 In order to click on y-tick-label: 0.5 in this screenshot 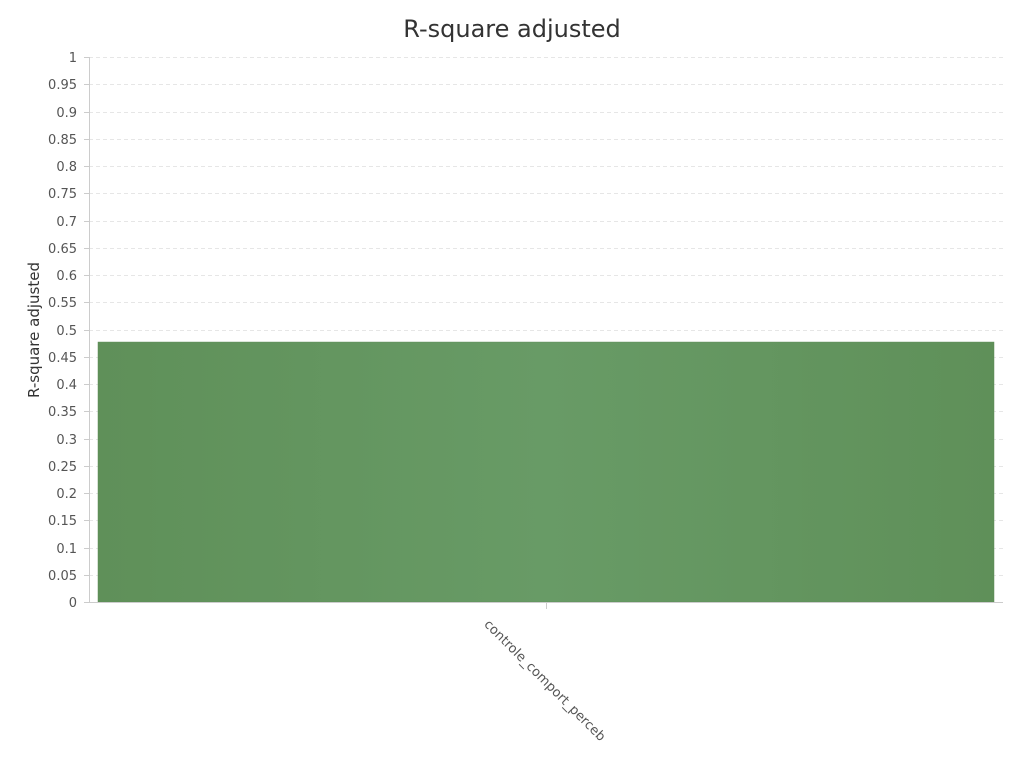, I will do `click(66, 331)`.